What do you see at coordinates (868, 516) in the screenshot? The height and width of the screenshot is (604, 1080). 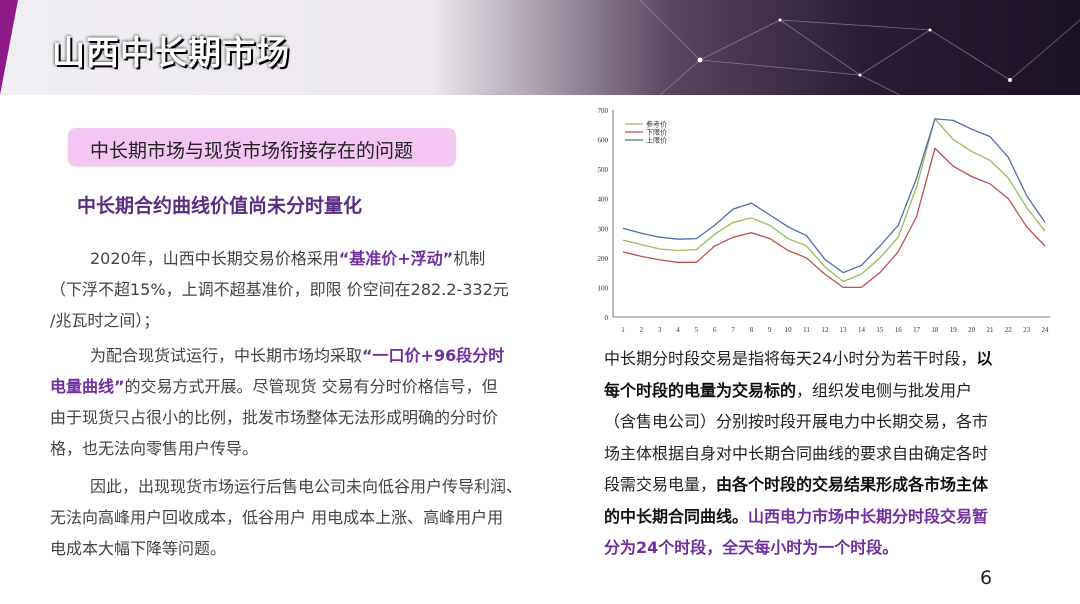 I see `r-highlight-6b: 山西电力市场中长期分时段交易暂` at bounding box center [868, 516].